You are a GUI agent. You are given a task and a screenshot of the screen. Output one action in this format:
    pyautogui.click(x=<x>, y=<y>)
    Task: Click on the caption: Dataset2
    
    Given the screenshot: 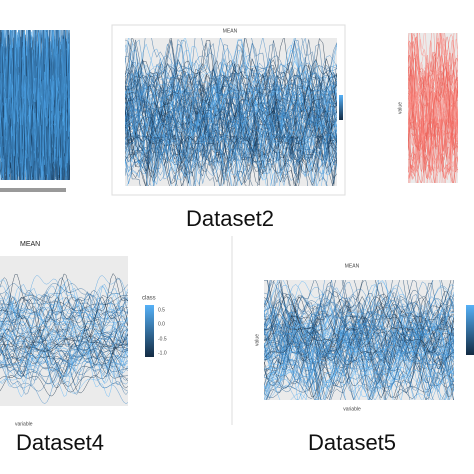 What is the action you would take?
    pyautogui.click(x=230, y=218)
    